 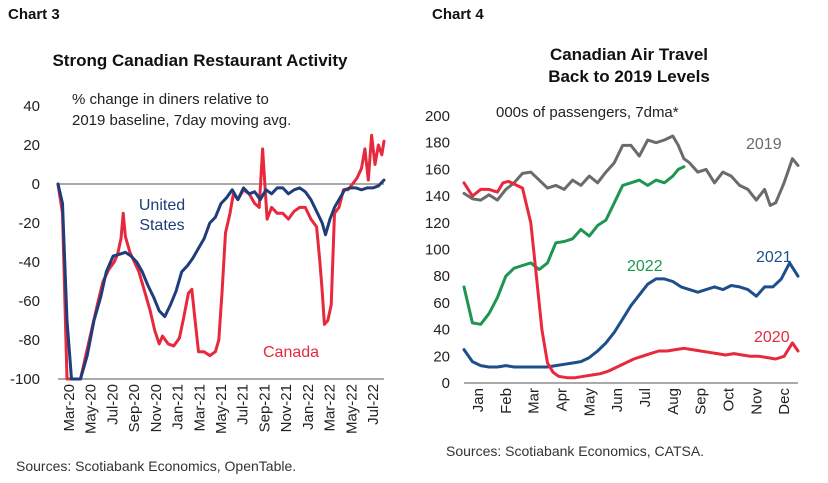 What do you see at coordinates (181, 120) in the screenshot?
I see `c3-unit-note-1: 2019 baseline, 7day moving avg.` at bounding box center [181, 120].